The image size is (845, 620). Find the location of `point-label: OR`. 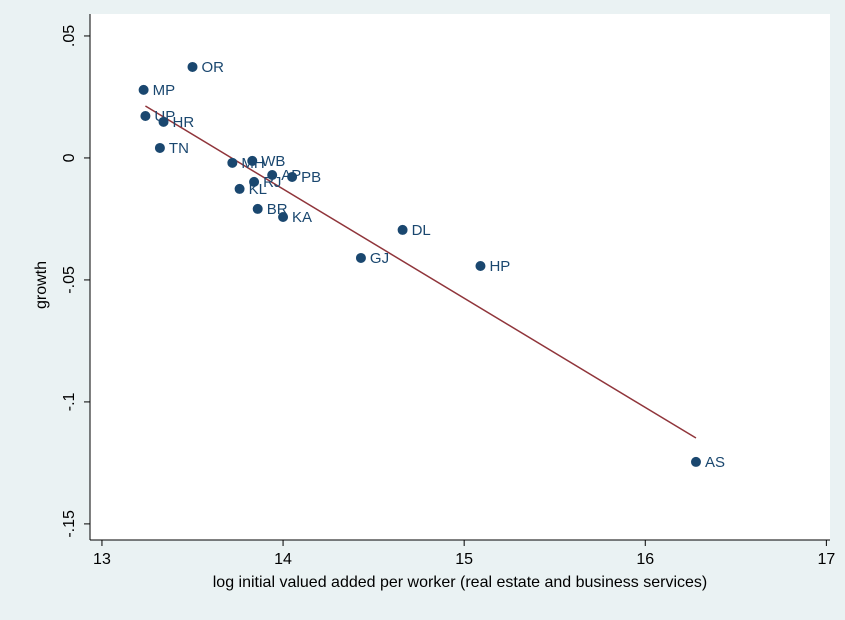

point-label: OR is located at coordinates (213, 67).